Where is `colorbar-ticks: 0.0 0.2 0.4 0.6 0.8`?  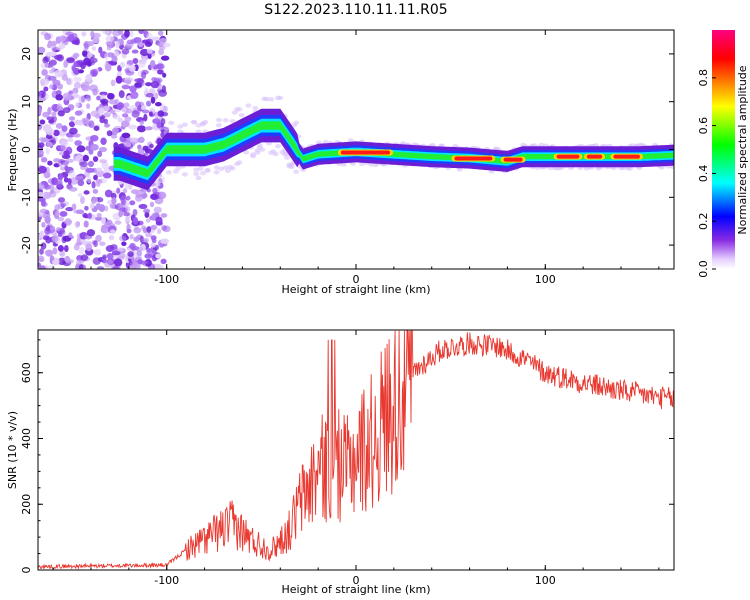 colorbar-ticks: 0.0 0.2 0.4 0.6 0.8 is located at coordinates (706, 173).